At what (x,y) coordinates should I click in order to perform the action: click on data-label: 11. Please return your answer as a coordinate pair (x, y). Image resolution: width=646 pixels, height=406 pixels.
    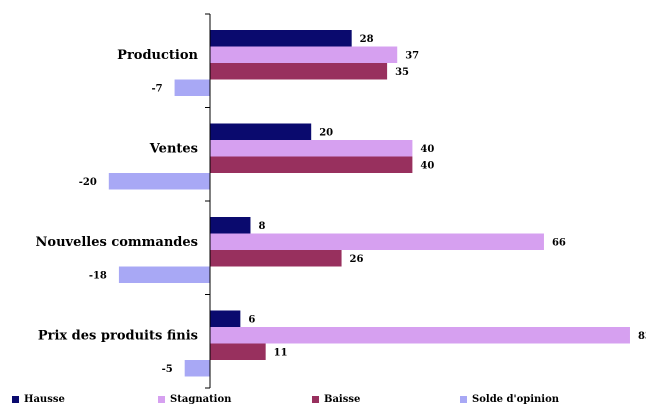
    Looking at the image, I should click on (281, 352).